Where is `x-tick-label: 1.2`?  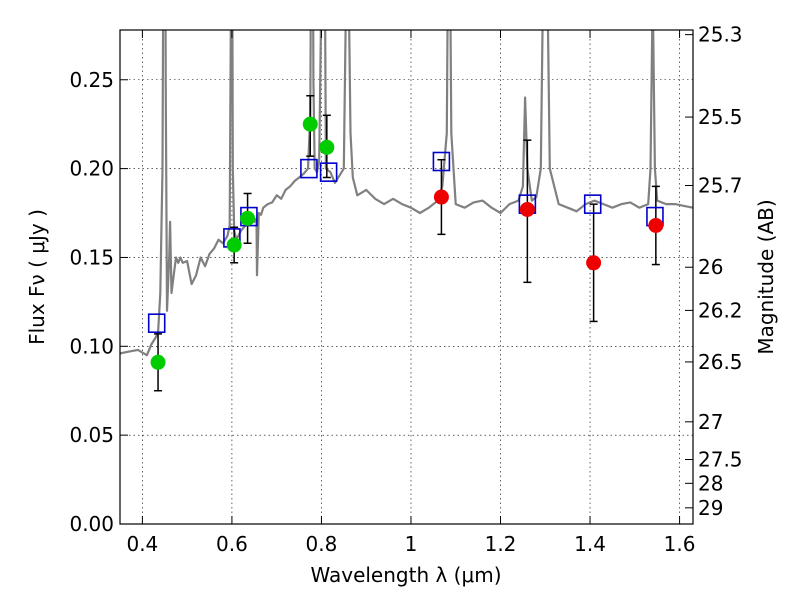
x-tick-label: 1.2 is located at coordinates (501, 544).